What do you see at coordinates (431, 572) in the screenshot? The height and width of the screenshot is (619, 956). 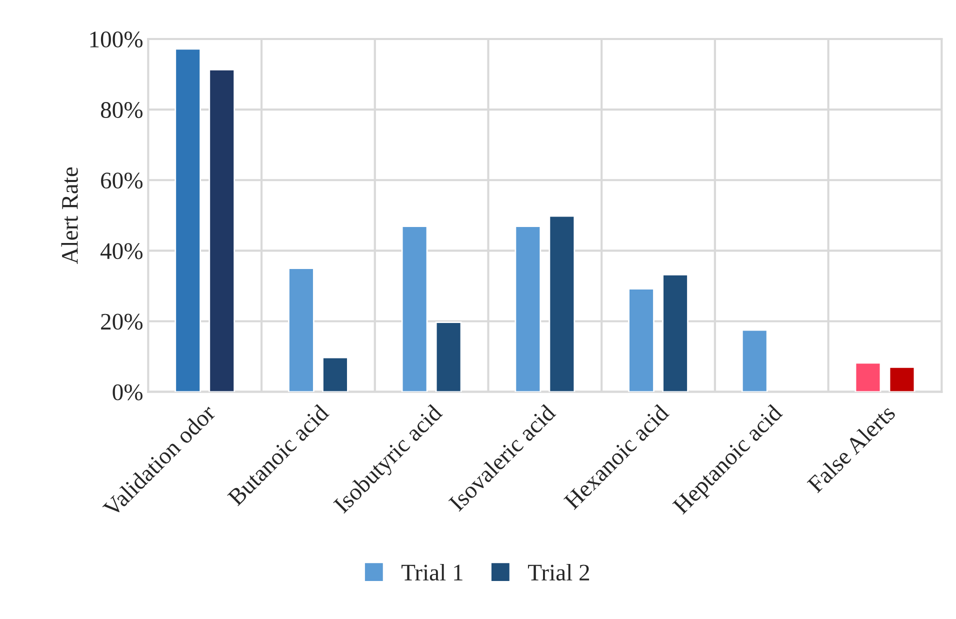 I see `legend-label: Trial 1` at bounding box center [431, 572].